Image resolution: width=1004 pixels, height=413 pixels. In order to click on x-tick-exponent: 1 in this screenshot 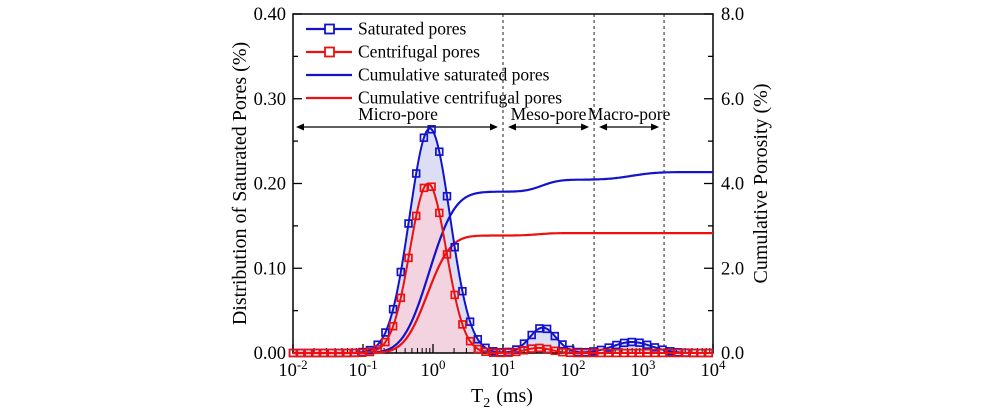, I will do `click(512, 364)`.